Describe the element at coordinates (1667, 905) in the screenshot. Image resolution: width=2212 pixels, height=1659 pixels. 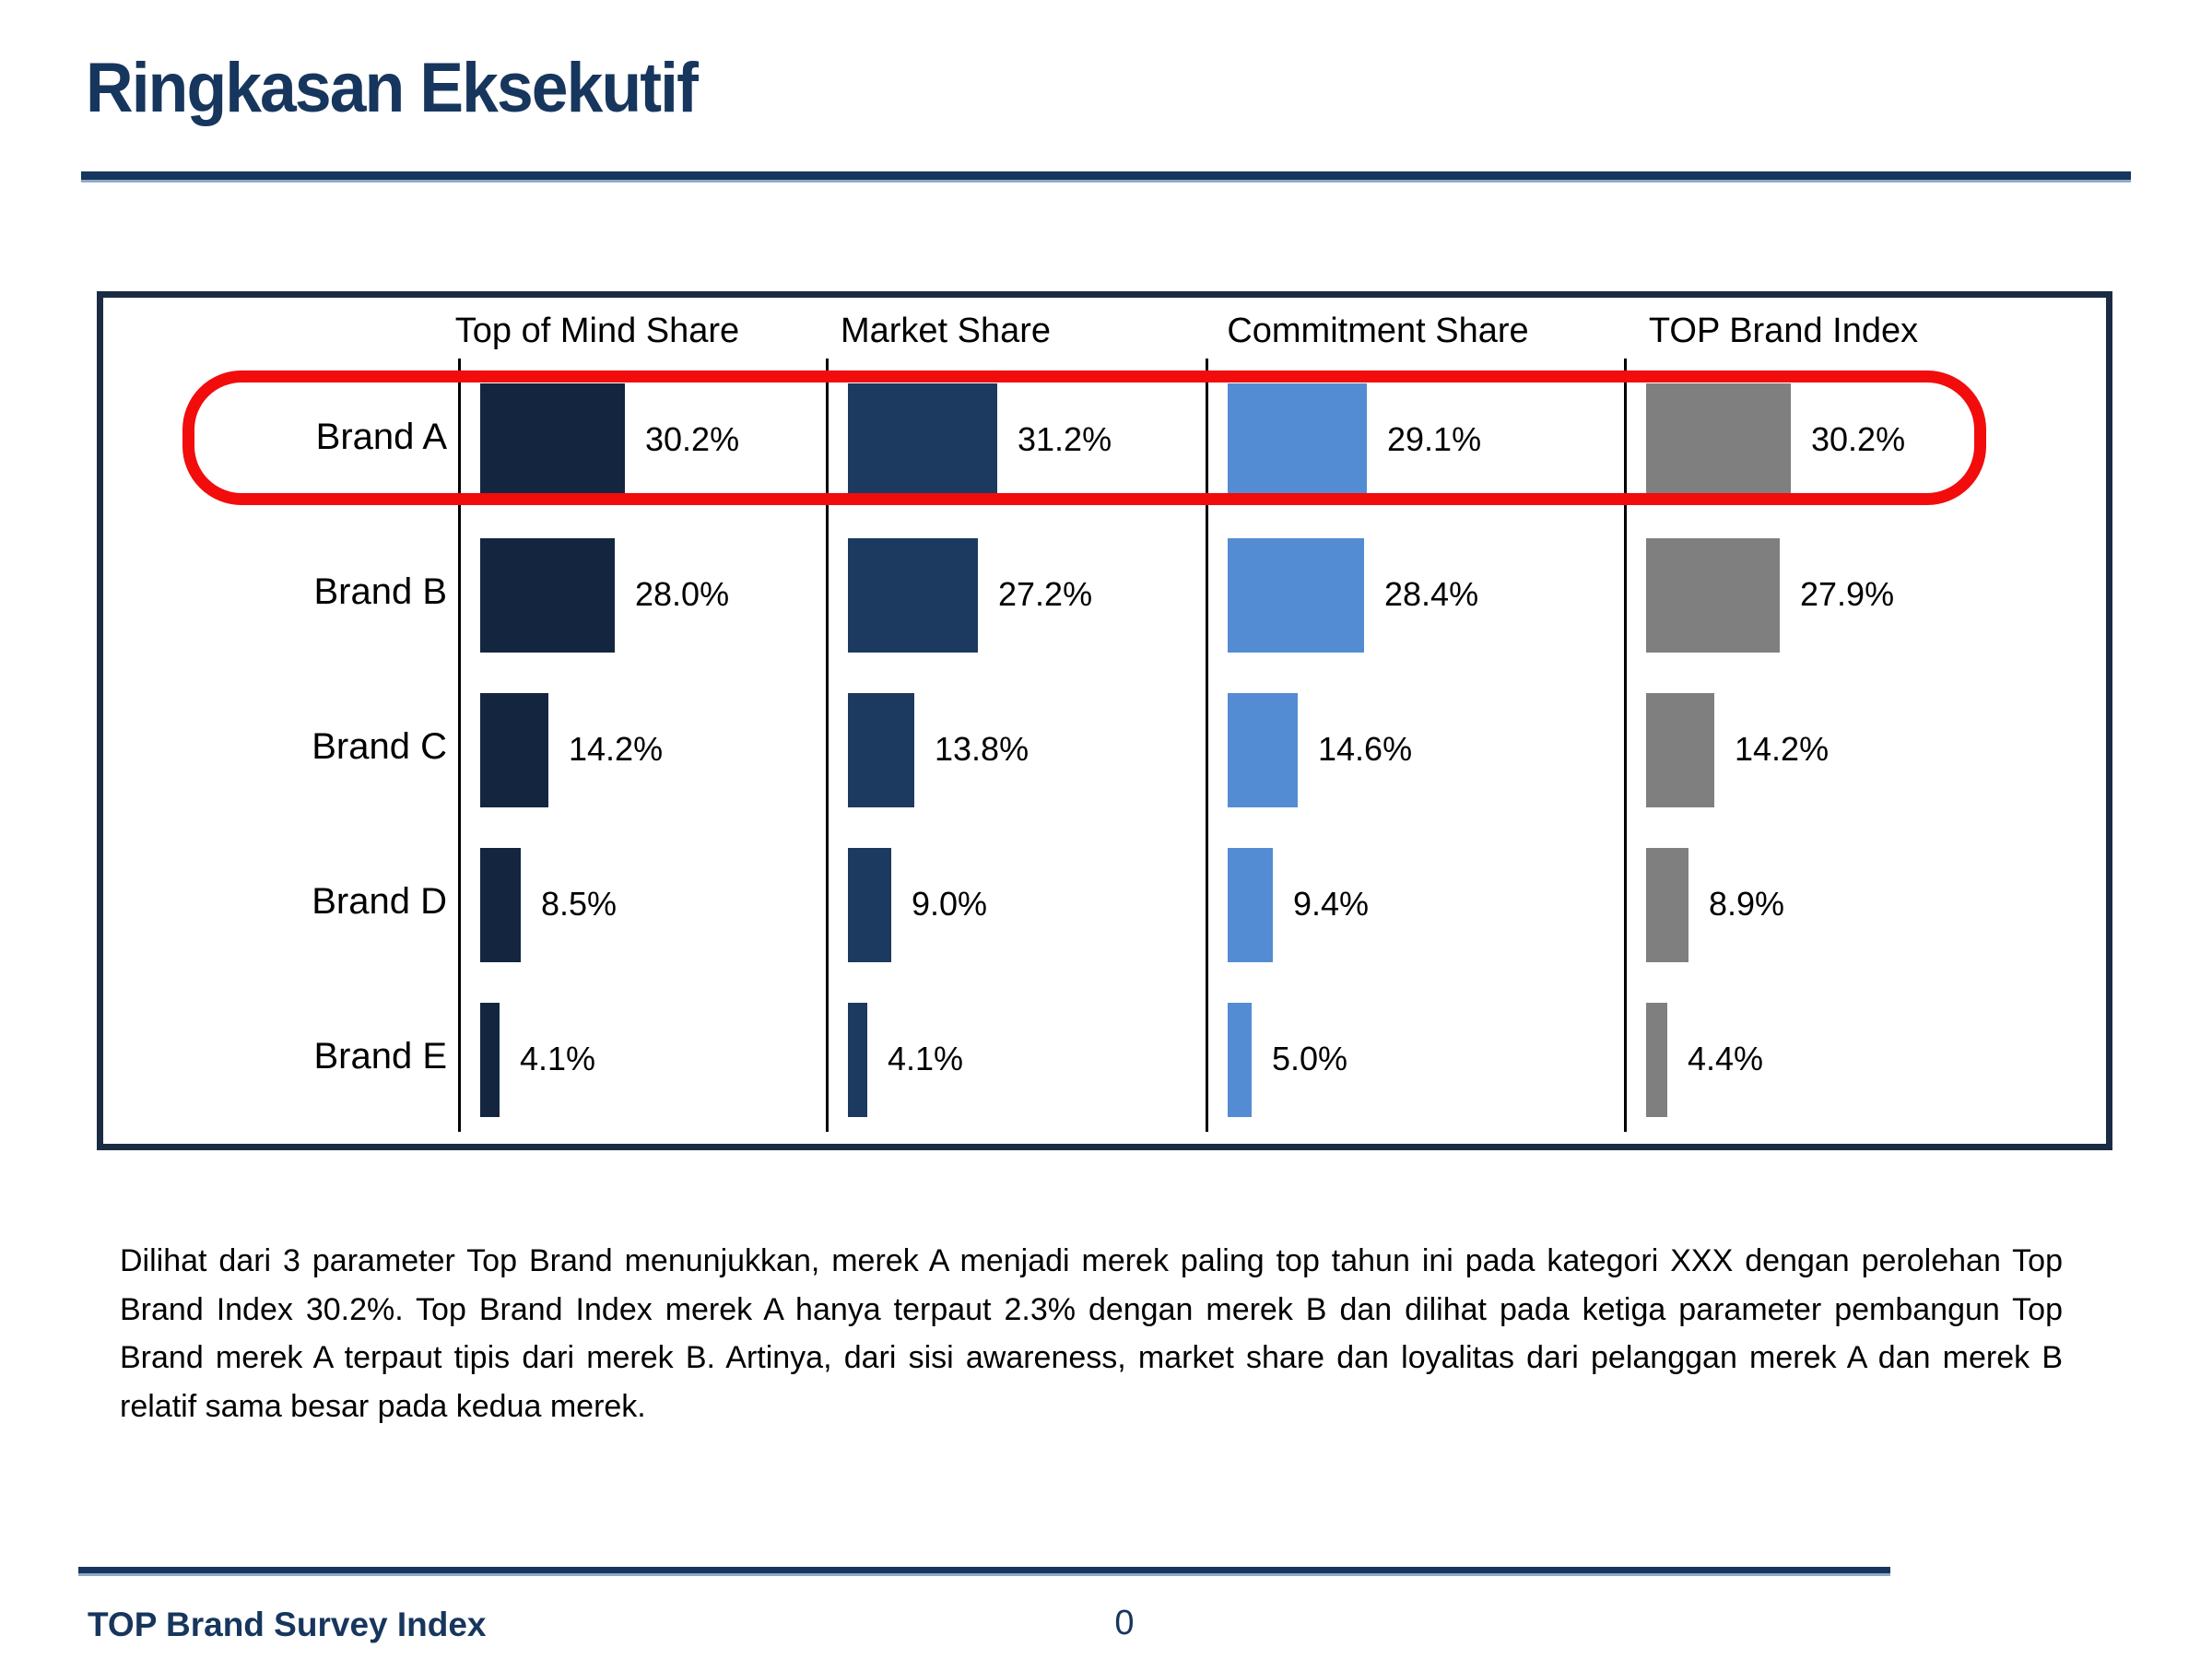
I see `bar-top-brand-index-brand-d` at that location.